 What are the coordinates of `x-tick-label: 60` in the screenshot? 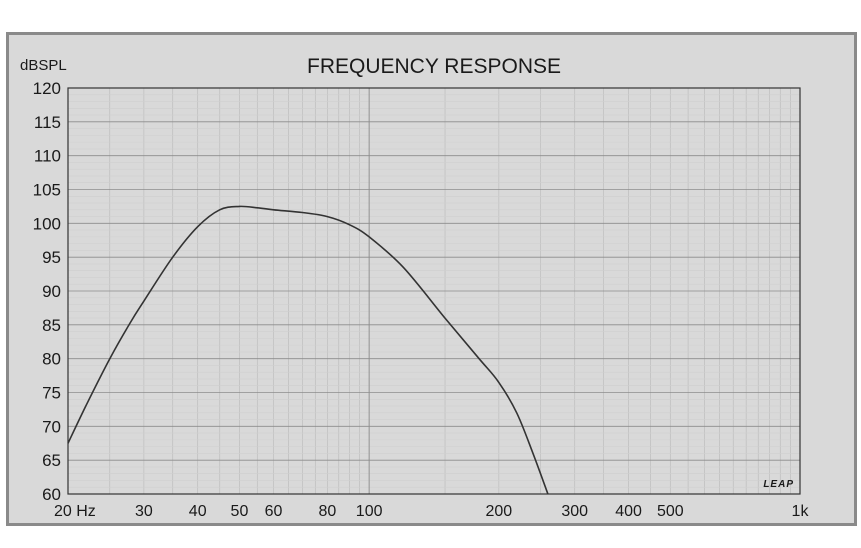 It's located at (274, 511).